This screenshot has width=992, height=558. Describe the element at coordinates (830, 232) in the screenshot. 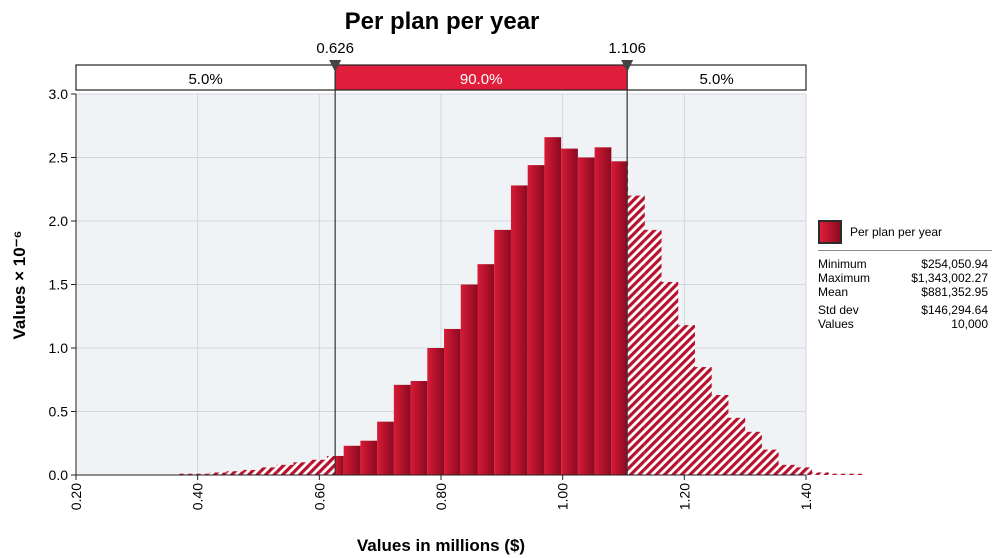

I see `series-swatch` at that location.